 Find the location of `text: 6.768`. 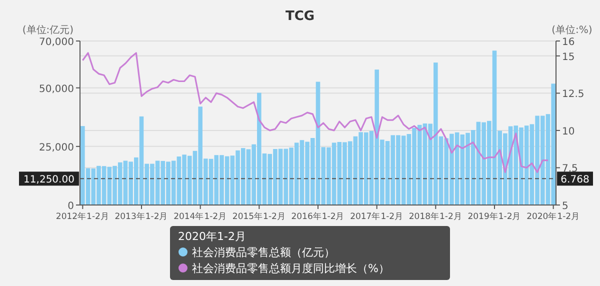

text: 6.768 is located at coordinates (575, 180).